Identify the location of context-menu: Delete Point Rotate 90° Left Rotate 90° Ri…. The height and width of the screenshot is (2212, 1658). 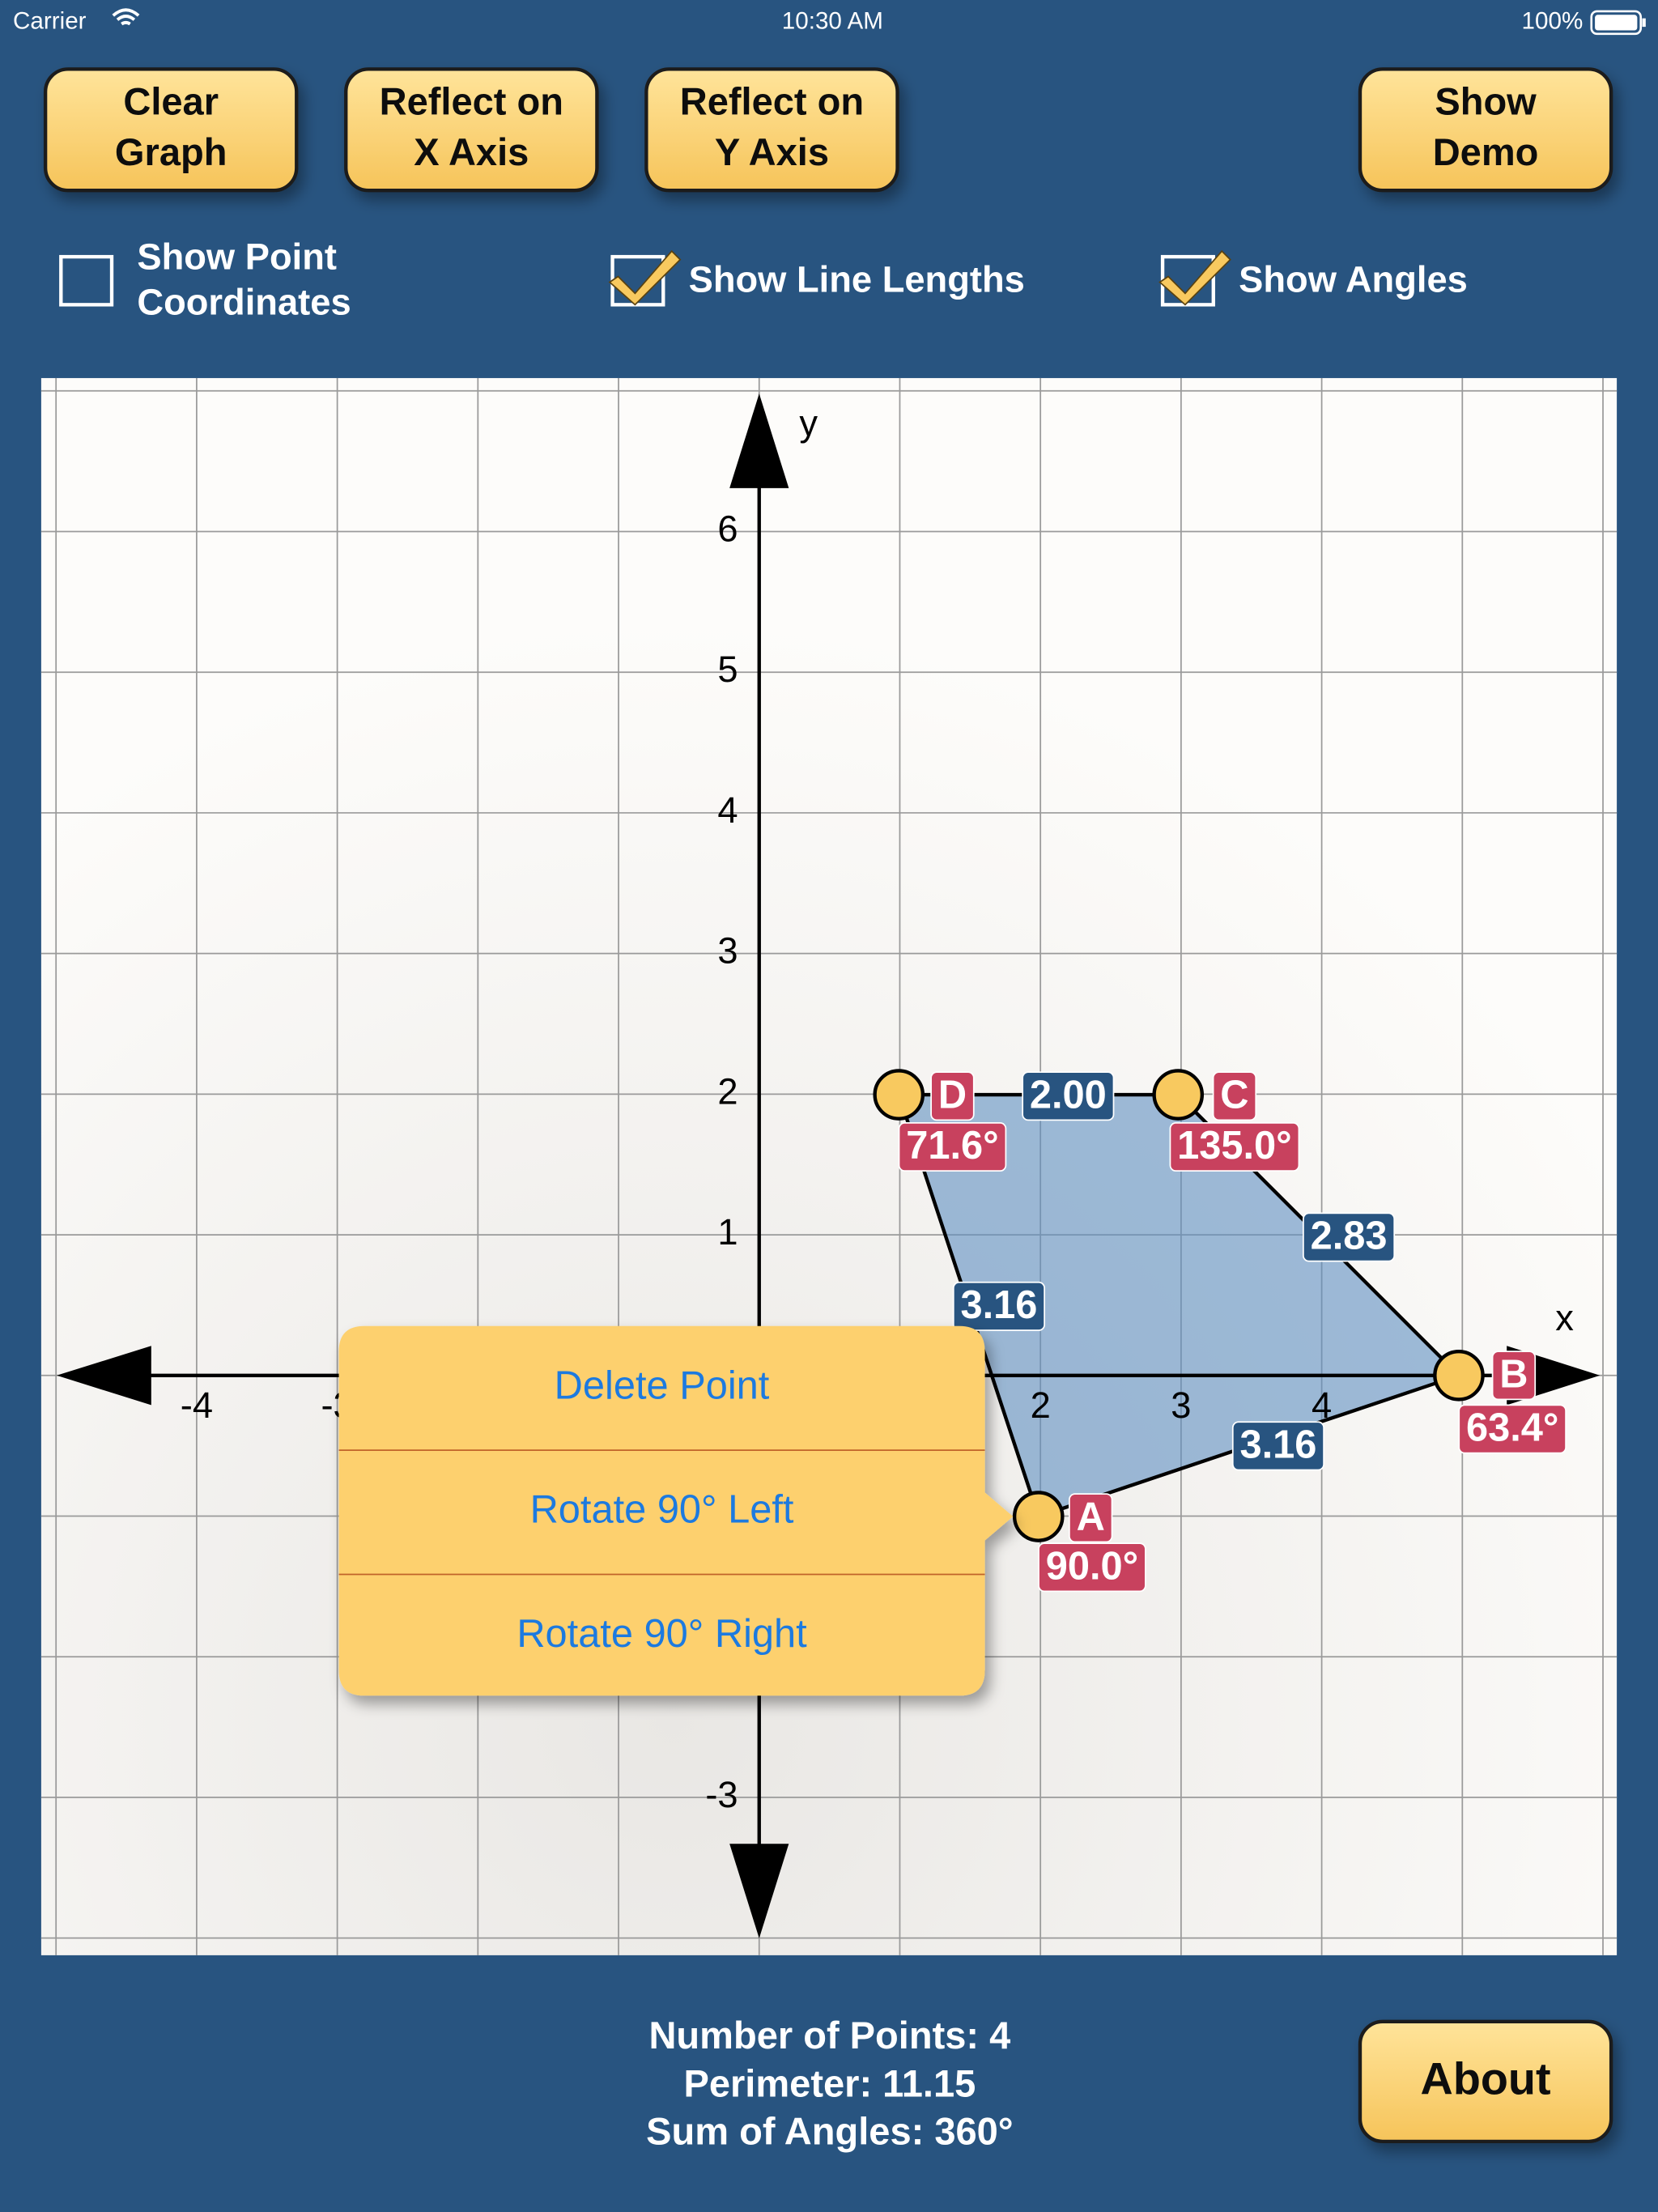
(676, 1511).